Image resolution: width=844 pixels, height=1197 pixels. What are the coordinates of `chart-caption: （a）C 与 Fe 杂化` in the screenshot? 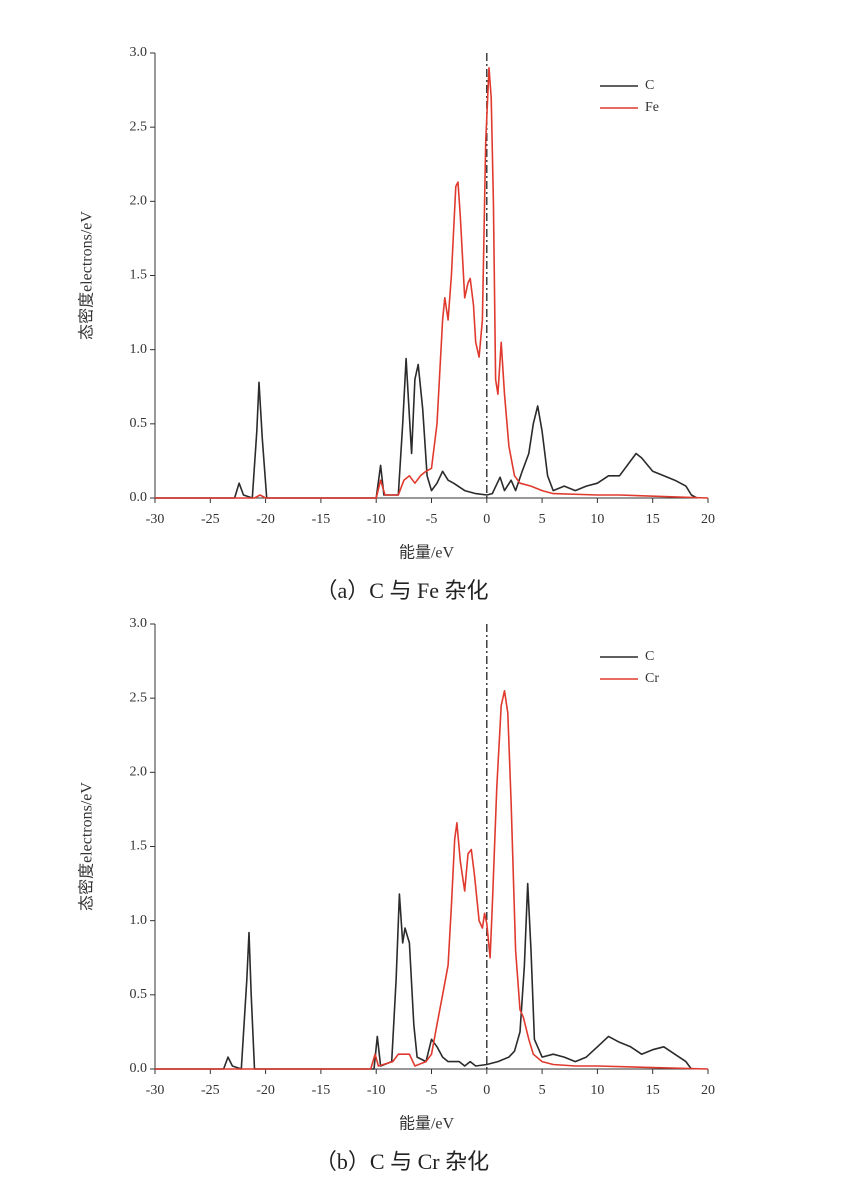 It's located at (402, 590).